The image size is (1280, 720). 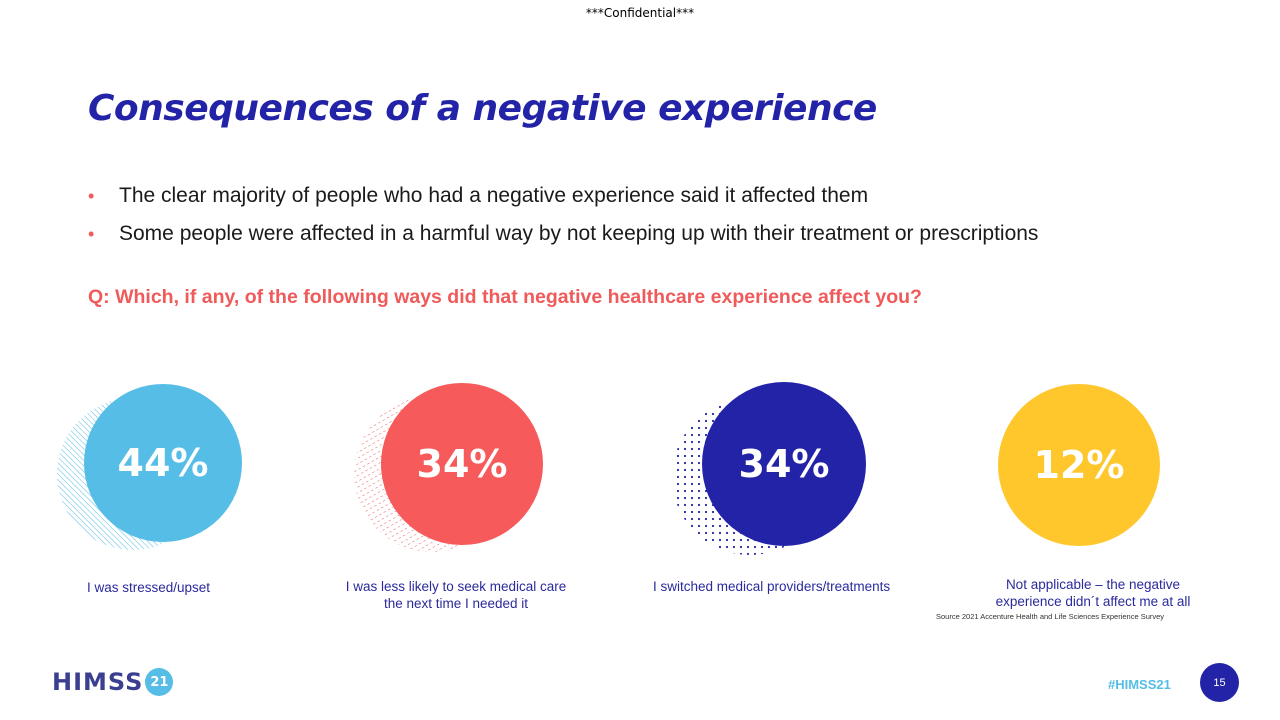 I want to click on stat-stressed: 44% I was stressed/upset, so click(x=160, y=490).